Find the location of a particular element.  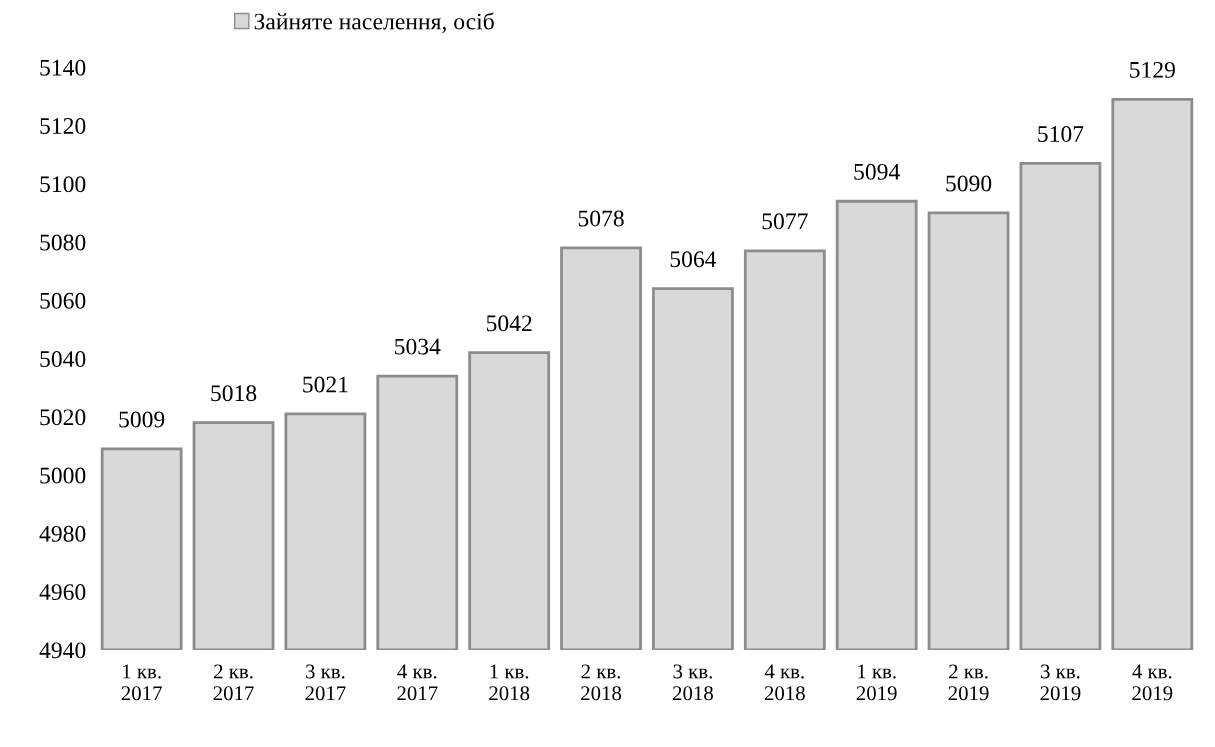

x-tick-label: 1 кв. 2019 is located at coordinates (876, 682).